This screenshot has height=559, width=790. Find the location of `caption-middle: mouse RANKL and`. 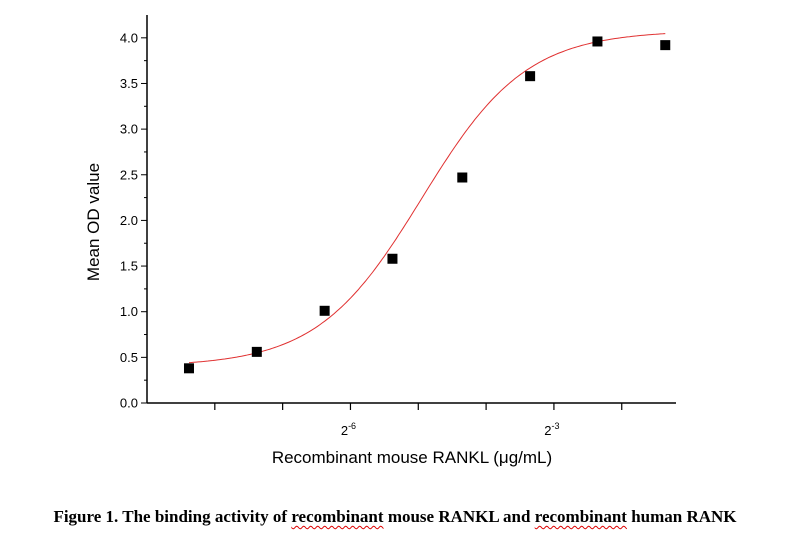

caption-middle: mouse RANKL and is located at coordinates (459, 516).